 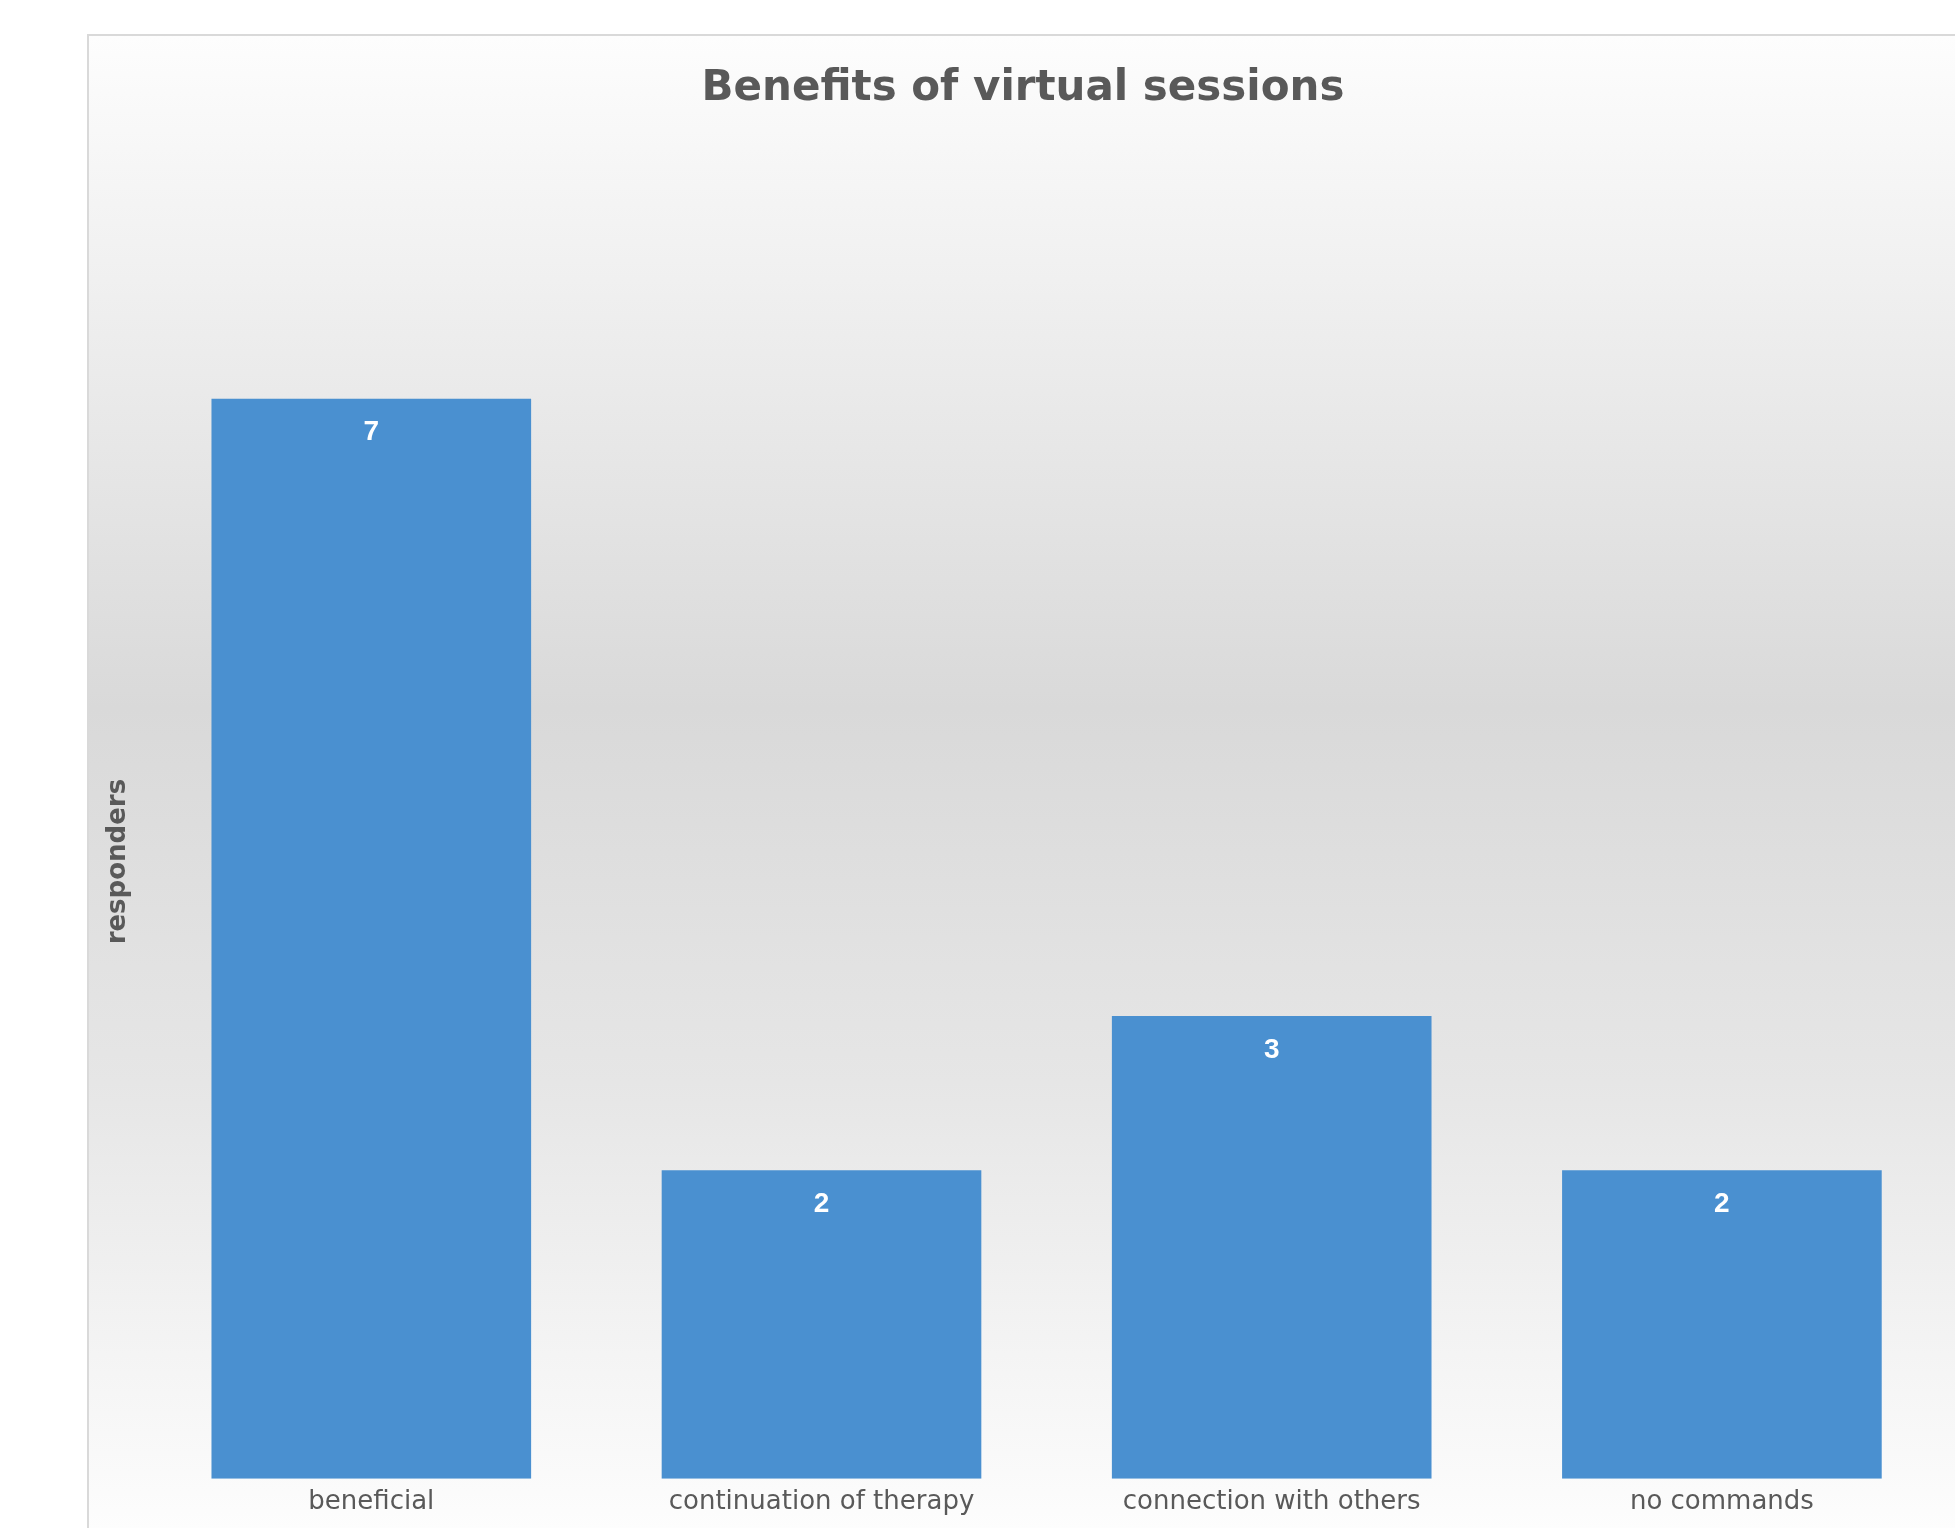 What do you see at coordinates (1721, 1500) in the screenshot?
I see `x-tick-label: no commands` at bounding box center [1721, 1500].